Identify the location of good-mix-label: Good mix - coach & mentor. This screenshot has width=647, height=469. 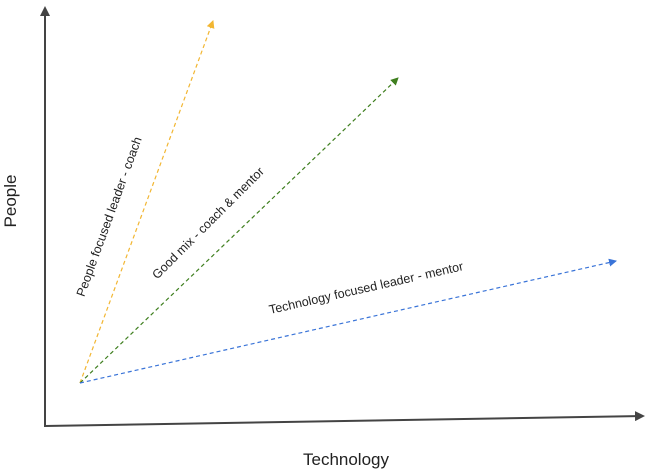
(207, 222).